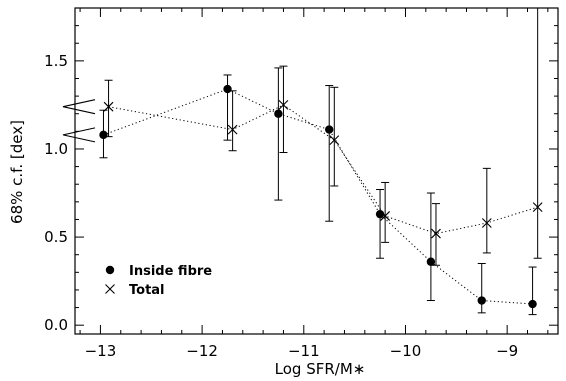  Describe the element at coordinates (17, 172) in the screenshot. I see `y-axis-title: 68% c.f. [dex]` at that location.